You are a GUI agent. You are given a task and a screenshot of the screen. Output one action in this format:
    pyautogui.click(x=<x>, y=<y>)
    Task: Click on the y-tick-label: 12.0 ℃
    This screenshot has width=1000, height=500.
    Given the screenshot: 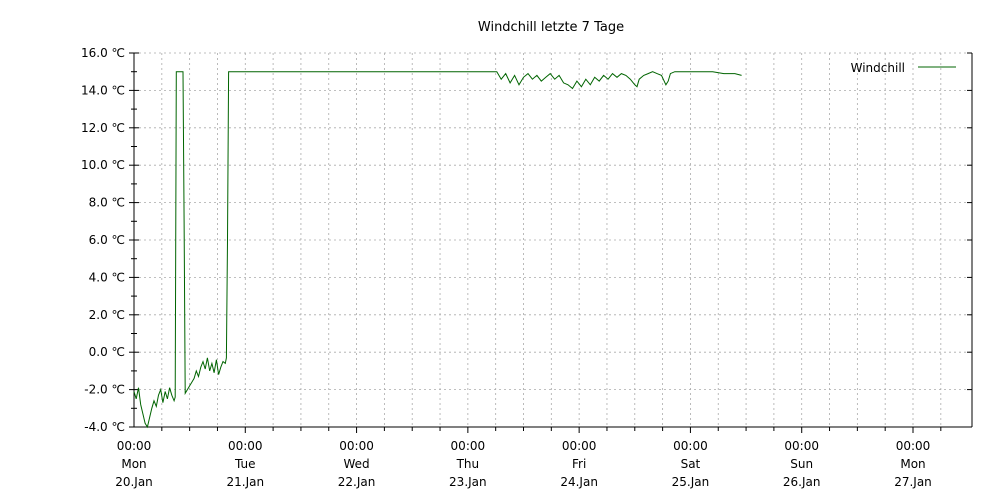 What is the action you would take?
    pyautogui.click(x=103, y=128)
    